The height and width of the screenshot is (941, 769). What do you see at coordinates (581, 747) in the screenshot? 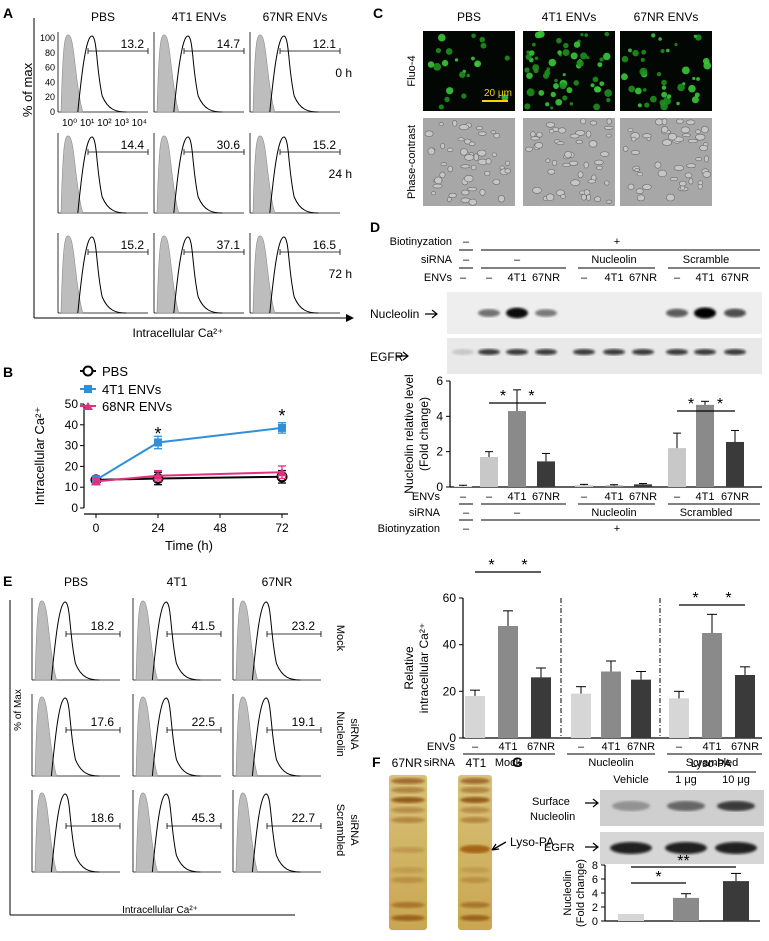
I see `panel-e-bar-lane-label: –` at bounding box center [581, 747].